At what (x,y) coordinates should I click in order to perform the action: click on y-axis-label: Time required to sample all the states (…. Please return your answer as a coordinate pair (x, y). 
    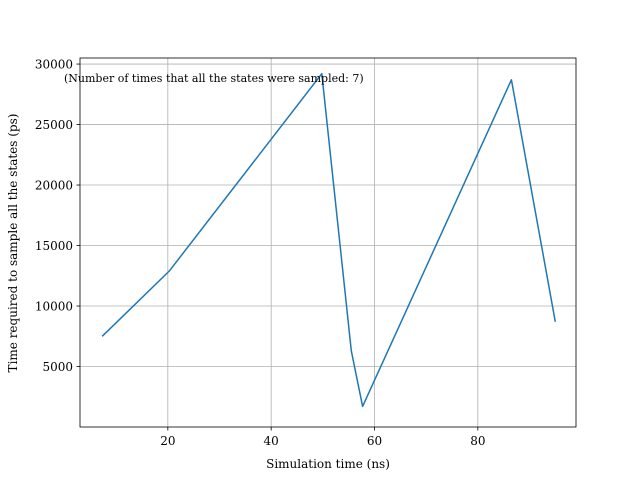
    Looking at the image, I should click on (13, 243).